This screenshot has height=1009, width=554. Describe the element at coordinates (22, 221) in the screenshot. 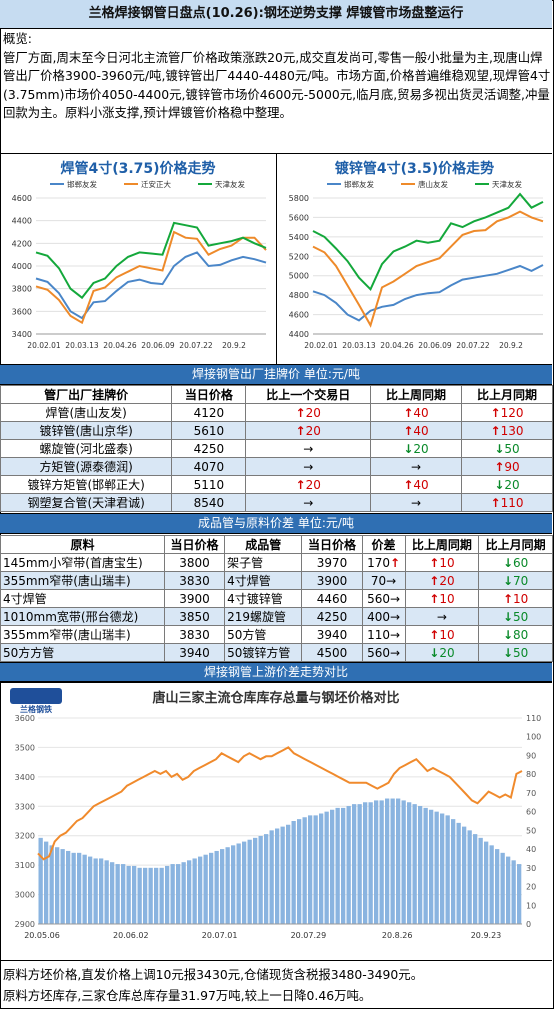

I see `y-tick-label: 4400` at that location.